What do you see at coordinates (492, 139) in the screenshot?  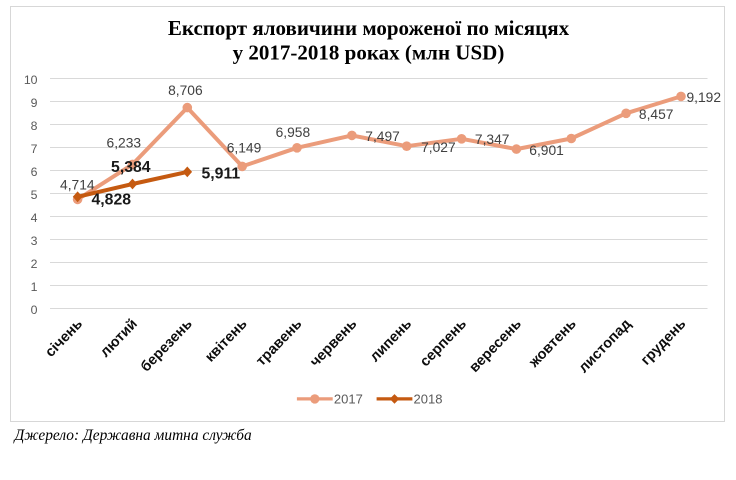 I see `svg-text: 7,347` at bounding box center [492, 139].